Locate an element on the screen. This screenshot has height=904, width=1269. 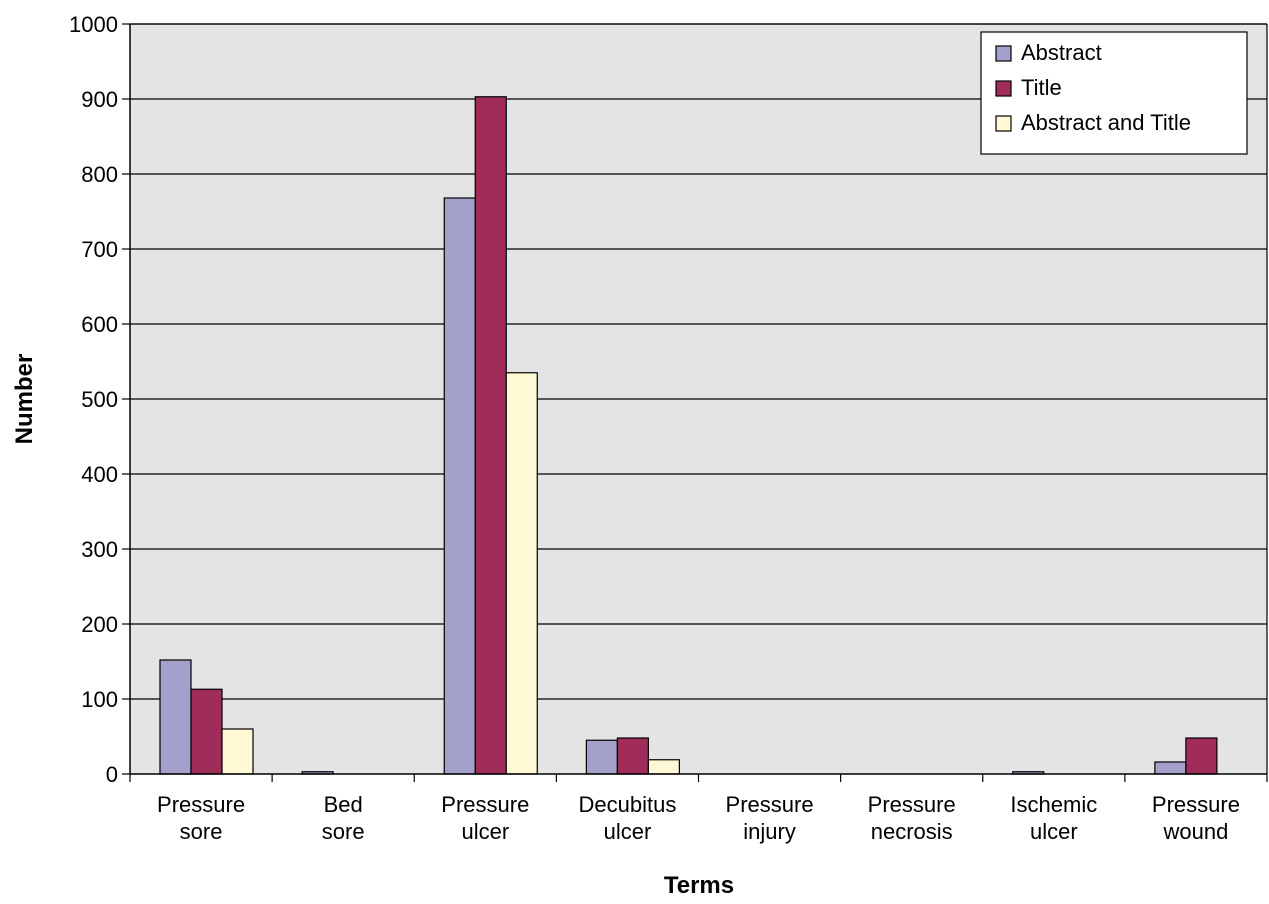
x-axis-title: Terms is located at coordinates (699, 885).